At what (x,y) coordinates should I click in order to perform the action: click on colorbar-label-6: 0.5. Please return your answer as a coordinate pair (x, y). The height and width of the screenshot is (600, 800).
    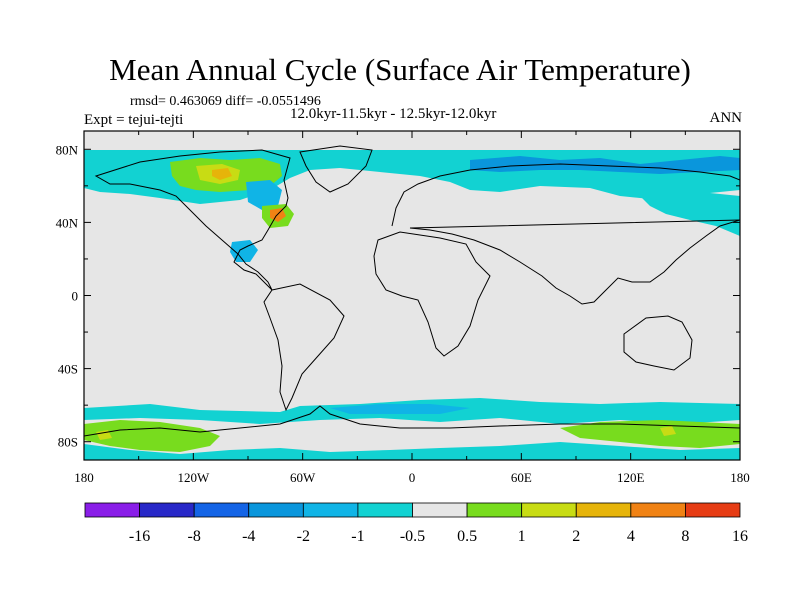
    Looking at the image, I should click on (467, 536).